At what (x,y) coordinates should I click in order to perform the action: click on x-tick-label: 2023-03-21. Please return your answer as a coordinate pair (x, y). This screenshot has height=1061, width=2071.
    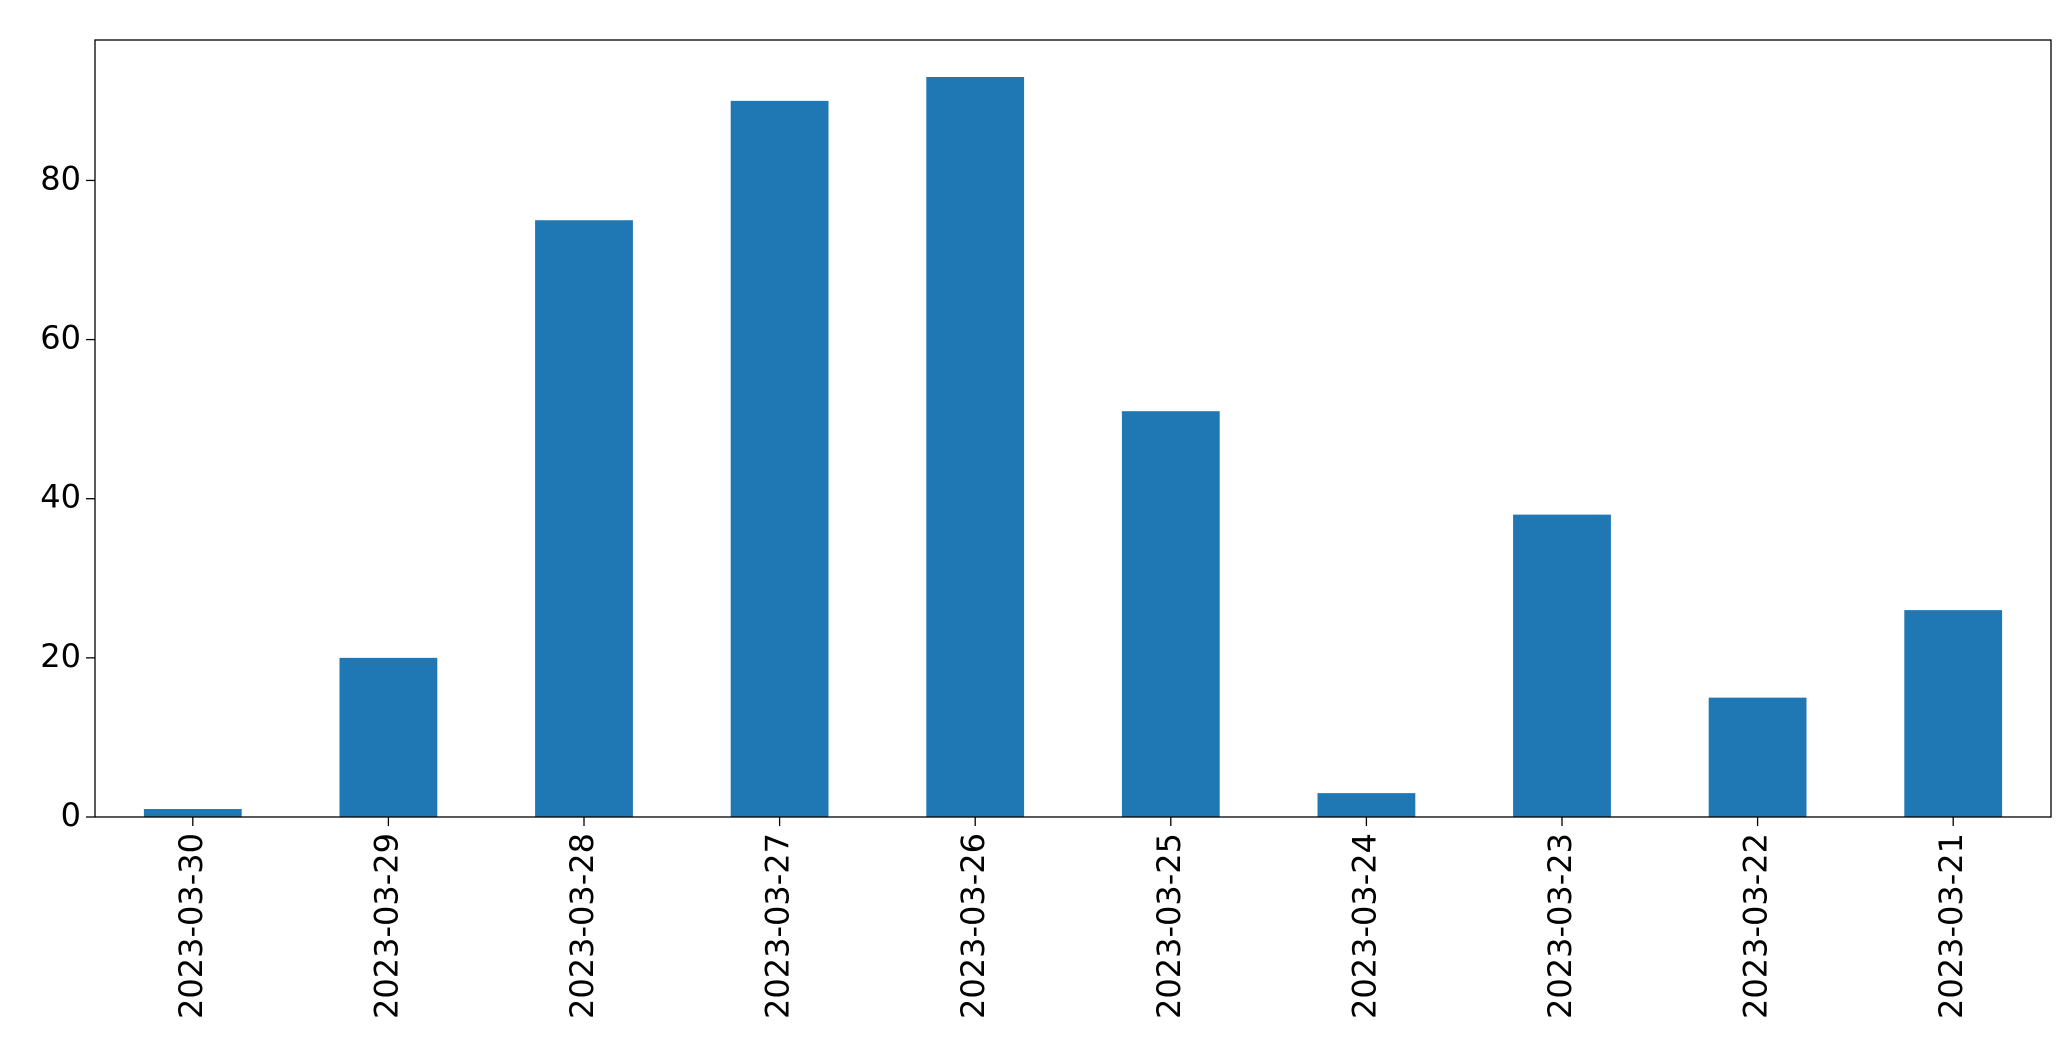
    Looking at the image, I should click on (1951, 926).